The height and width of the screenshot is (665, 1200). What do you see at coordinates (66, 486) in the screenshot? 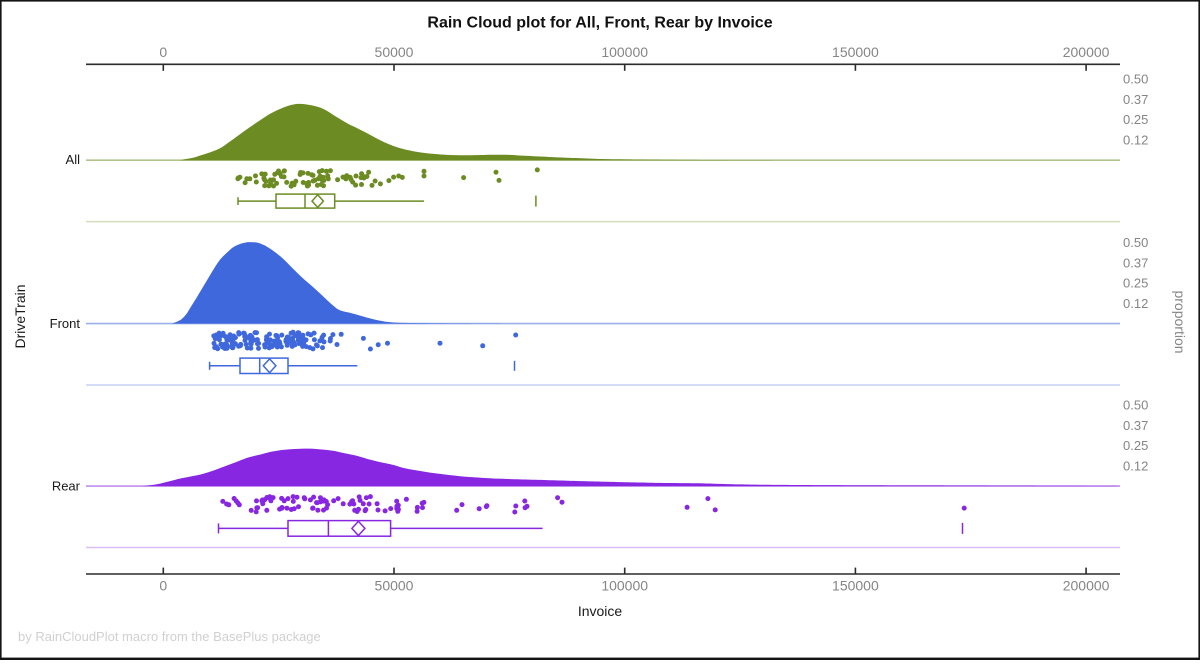
I see `svg-text: Rear` at bounding box center [66, 486].